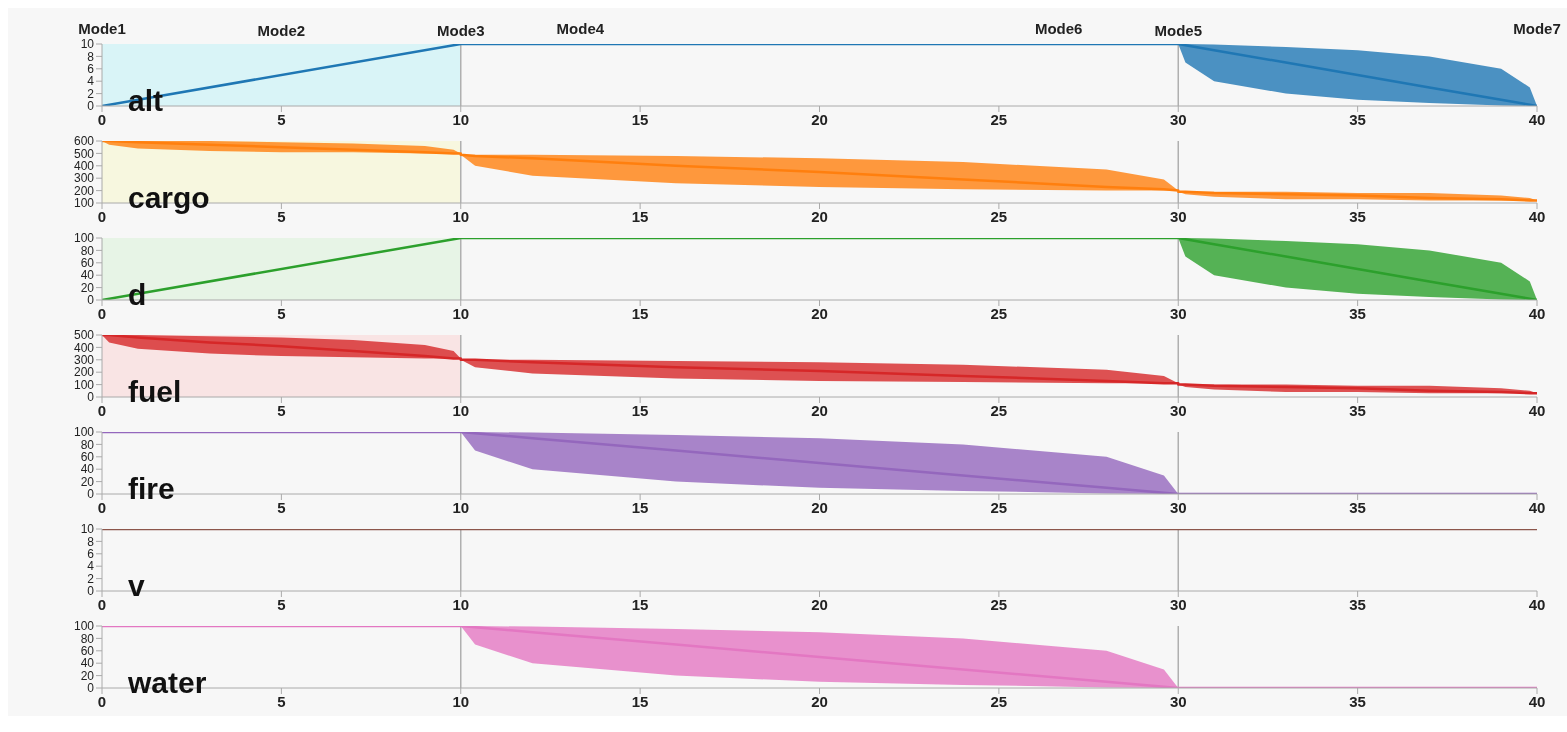 The height and width of the screenshot is (732, 1567). What do you see at coordinates (84, 372) in the screenshot?
I see `y-tick-label: 200` at bounding box center [84, 372].